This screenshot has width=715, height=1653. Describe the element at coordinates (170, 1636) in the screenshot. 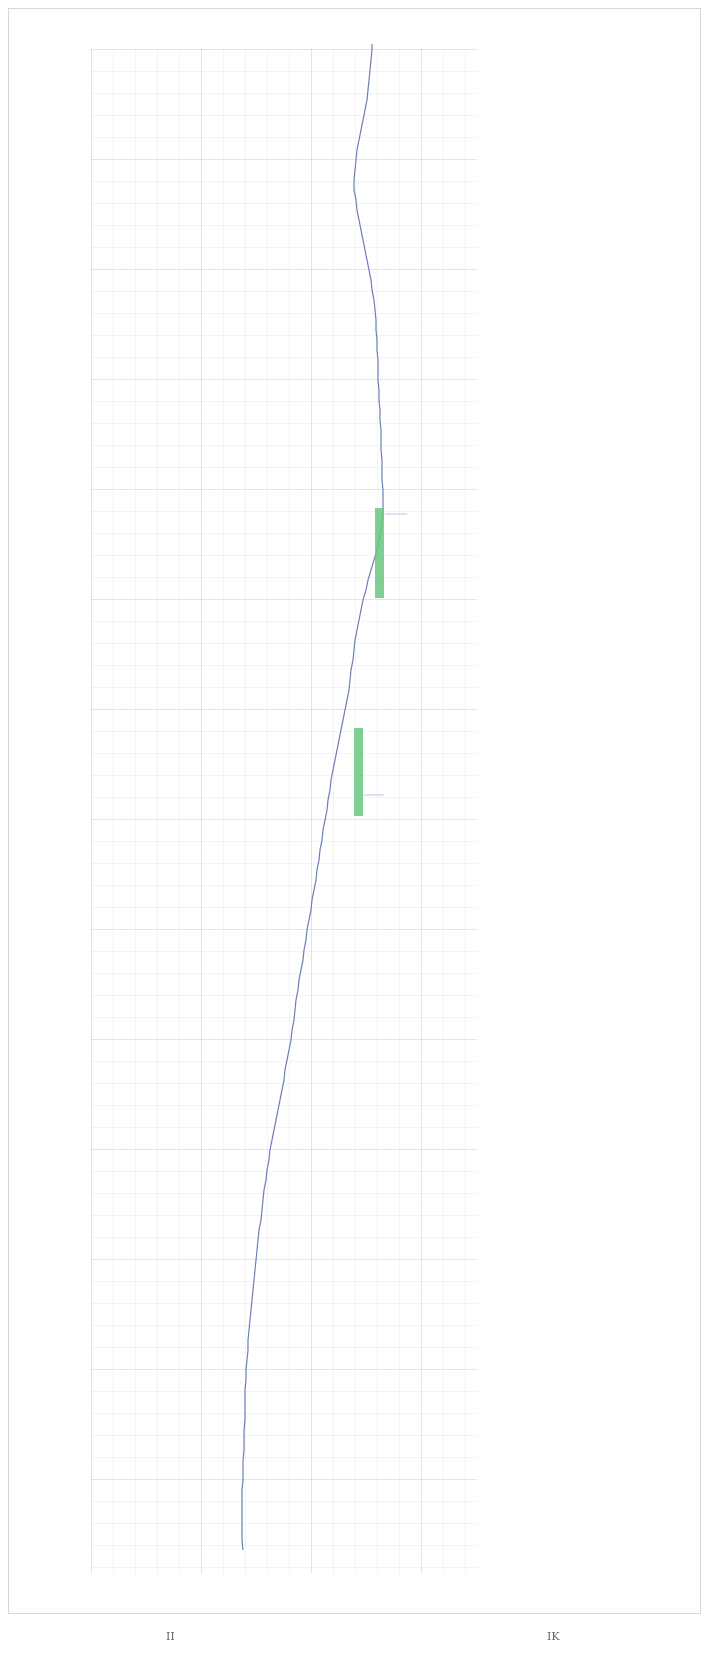

I see `bottom-left-mark: II` at that location.